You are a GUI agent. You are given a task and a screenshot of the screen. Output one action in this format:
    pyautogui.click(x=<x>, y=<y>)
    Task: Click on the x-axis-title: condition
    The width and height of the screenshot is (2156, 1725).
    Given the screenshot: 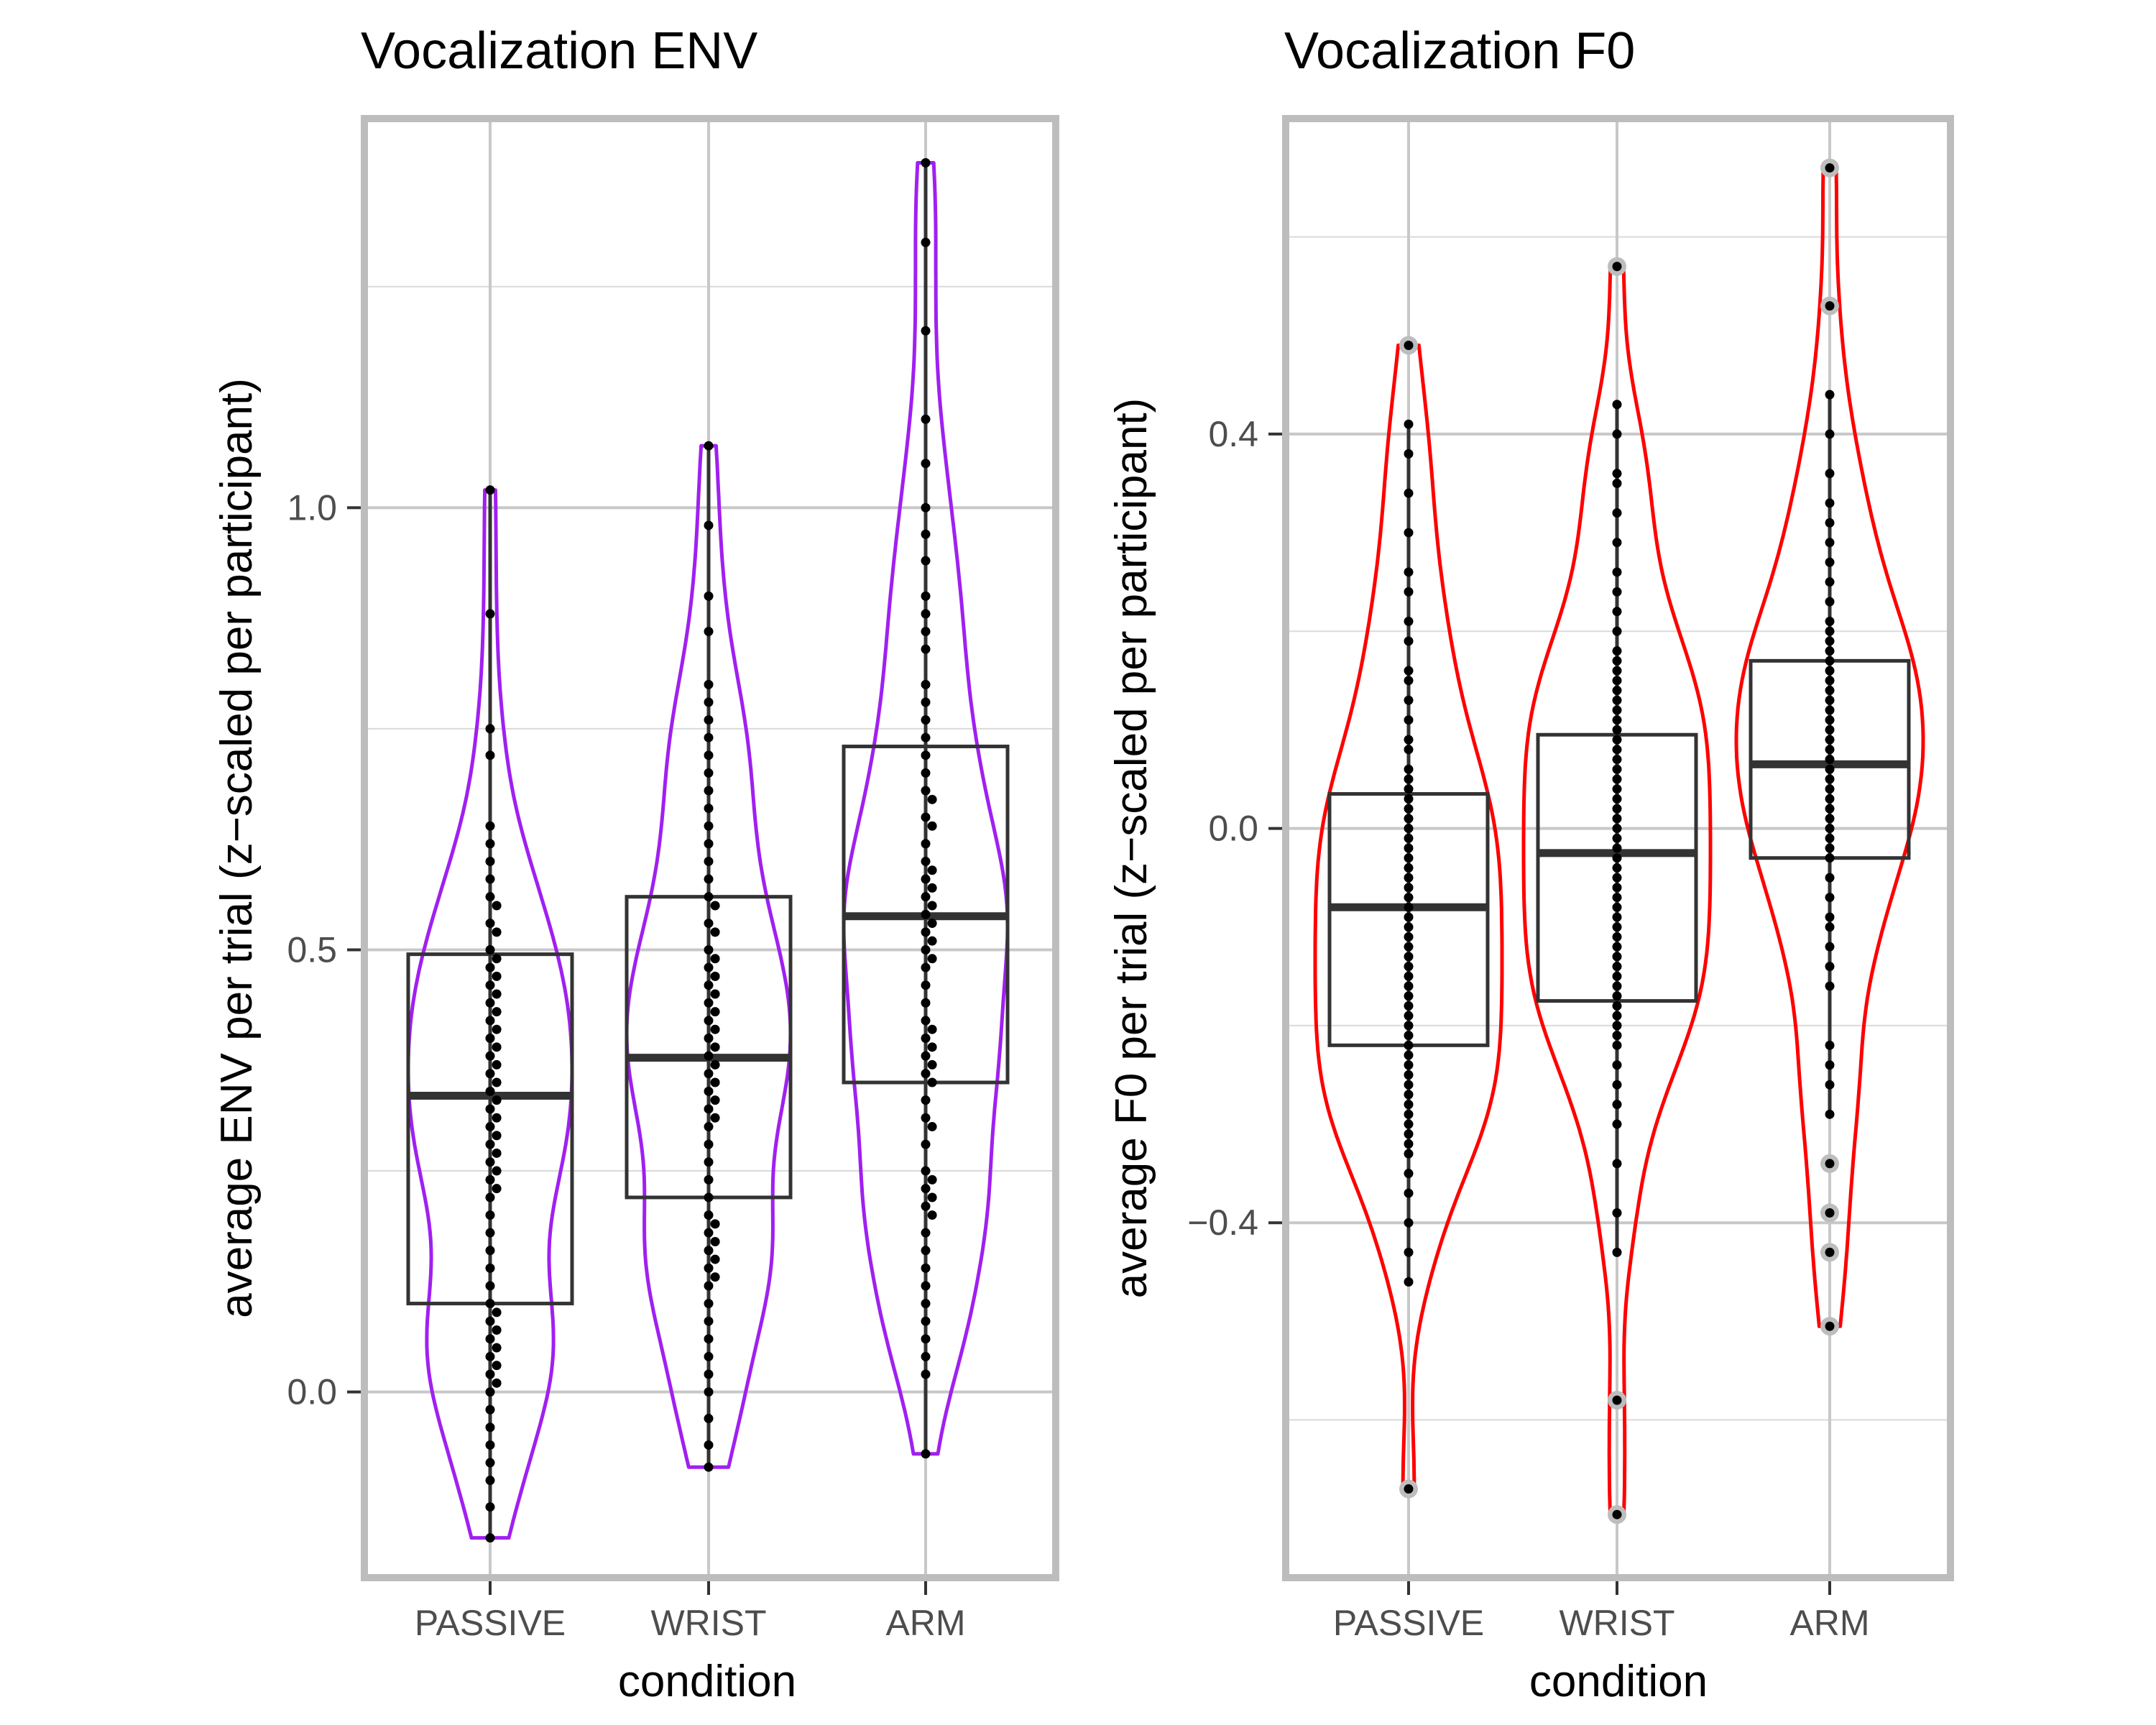 What is the action you would take?
    pyautogui.click(x=707, y=1681)
    